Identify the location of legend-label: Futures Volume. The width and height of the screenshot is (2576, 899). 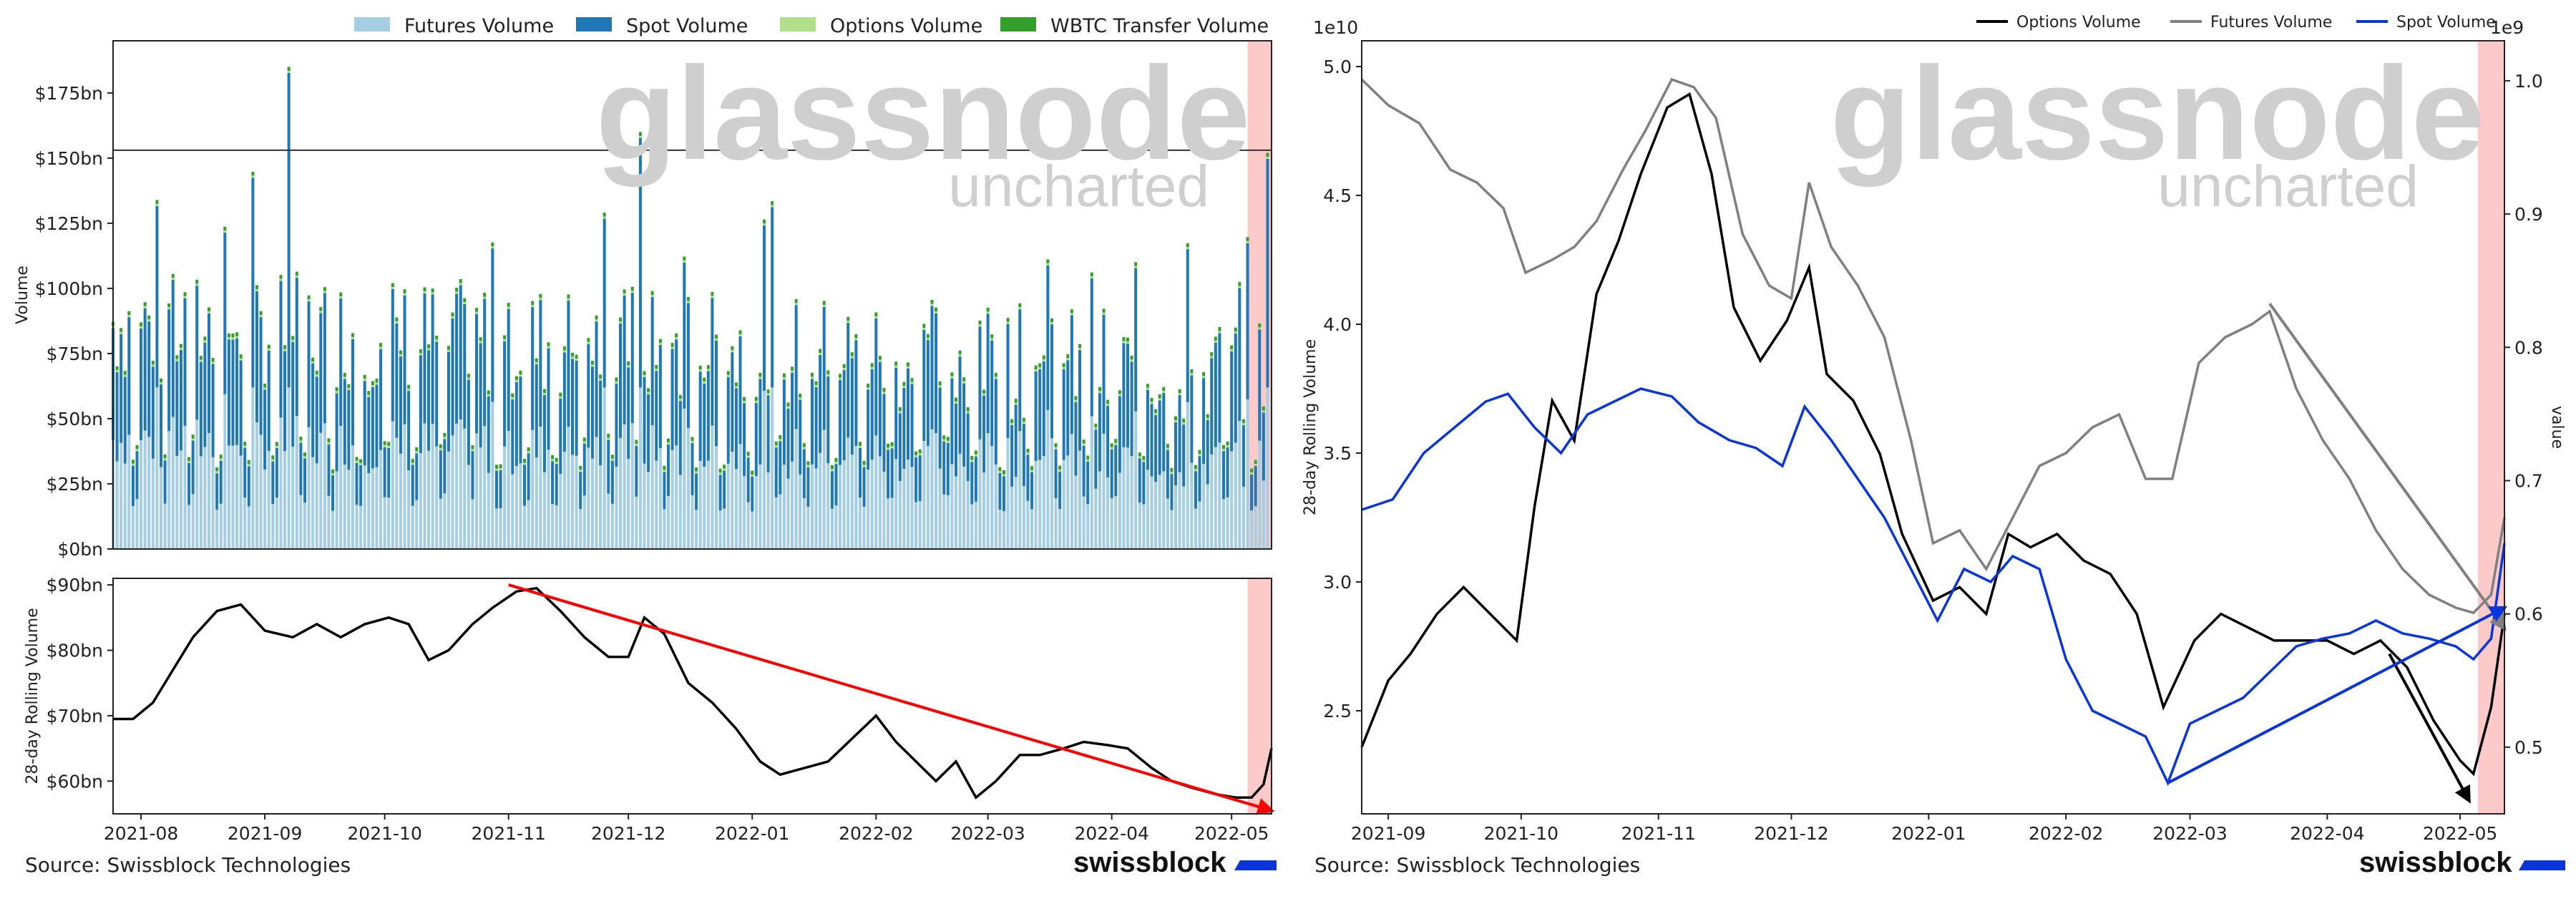
(2271, 22).